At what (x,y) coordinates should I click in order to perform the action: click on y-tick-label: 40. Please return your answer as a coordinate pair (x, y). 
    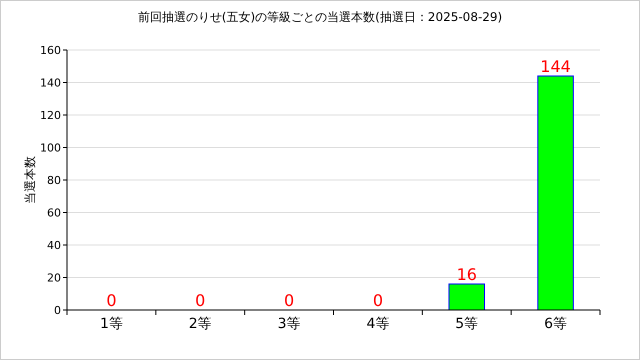
    Looking at the image, I should click on (54, 245).